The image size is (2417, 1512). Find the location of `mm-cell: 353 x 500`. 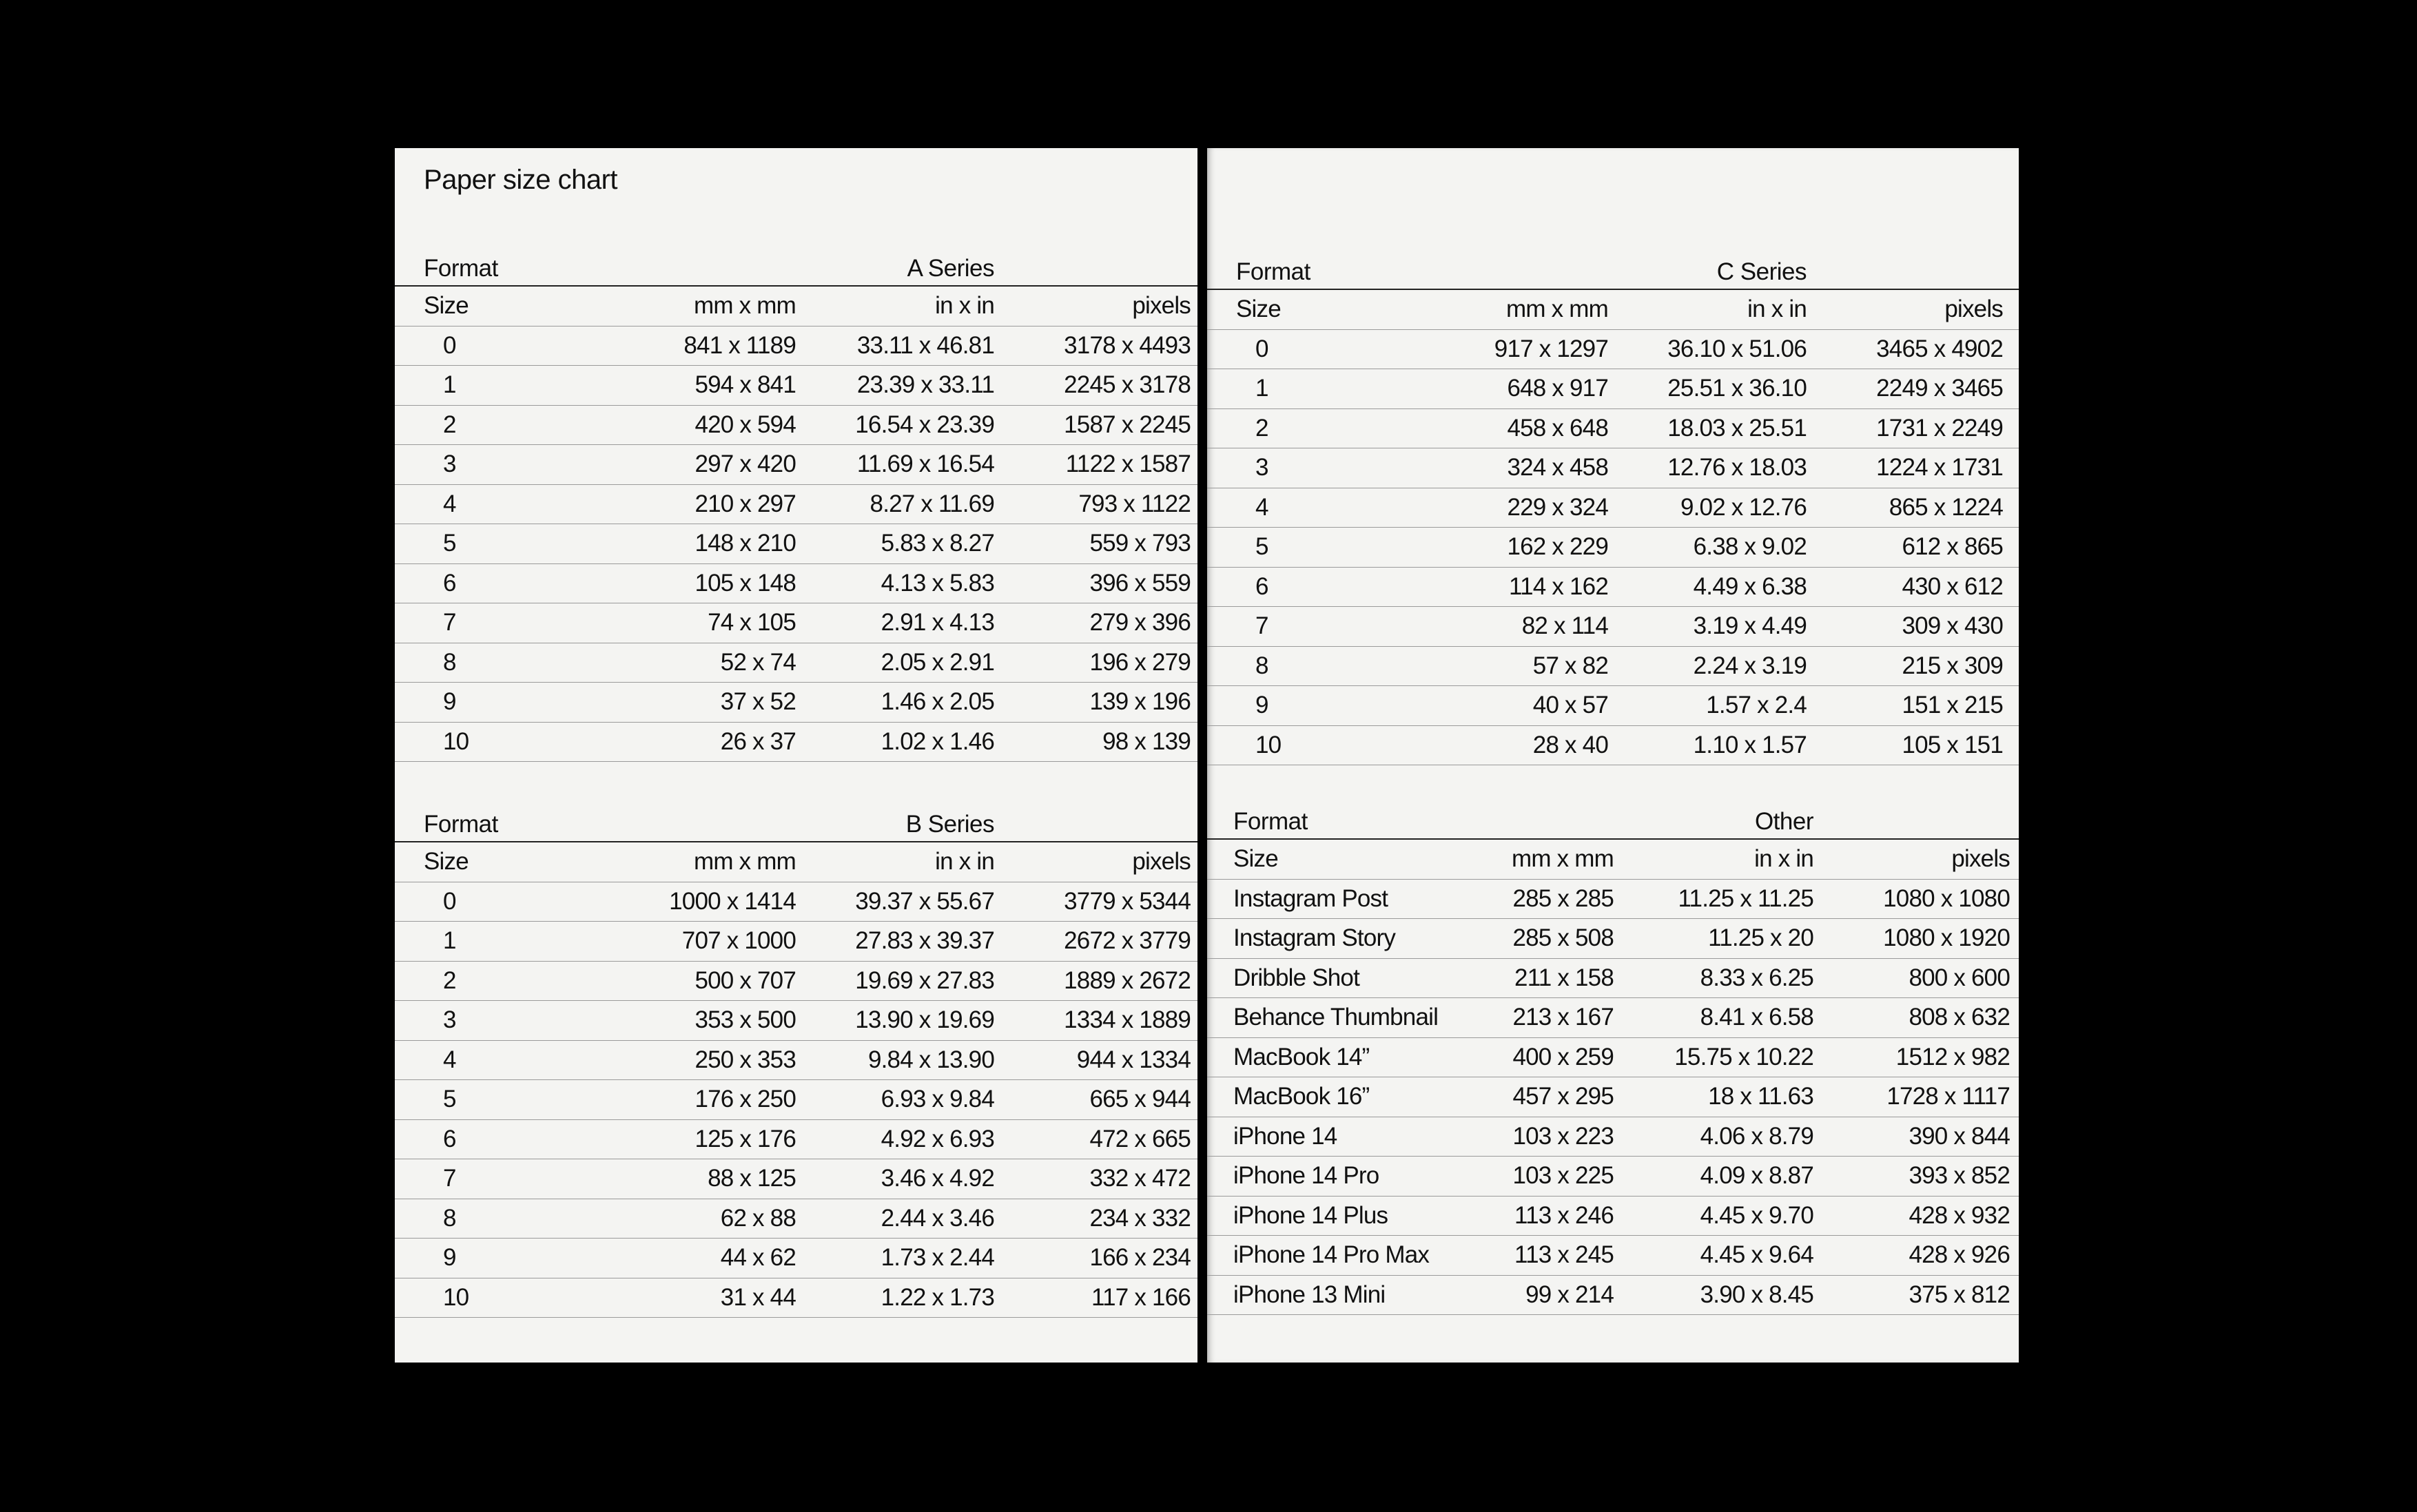

mm-cell: 353 x 500 is located at coordinates (745, 1020).